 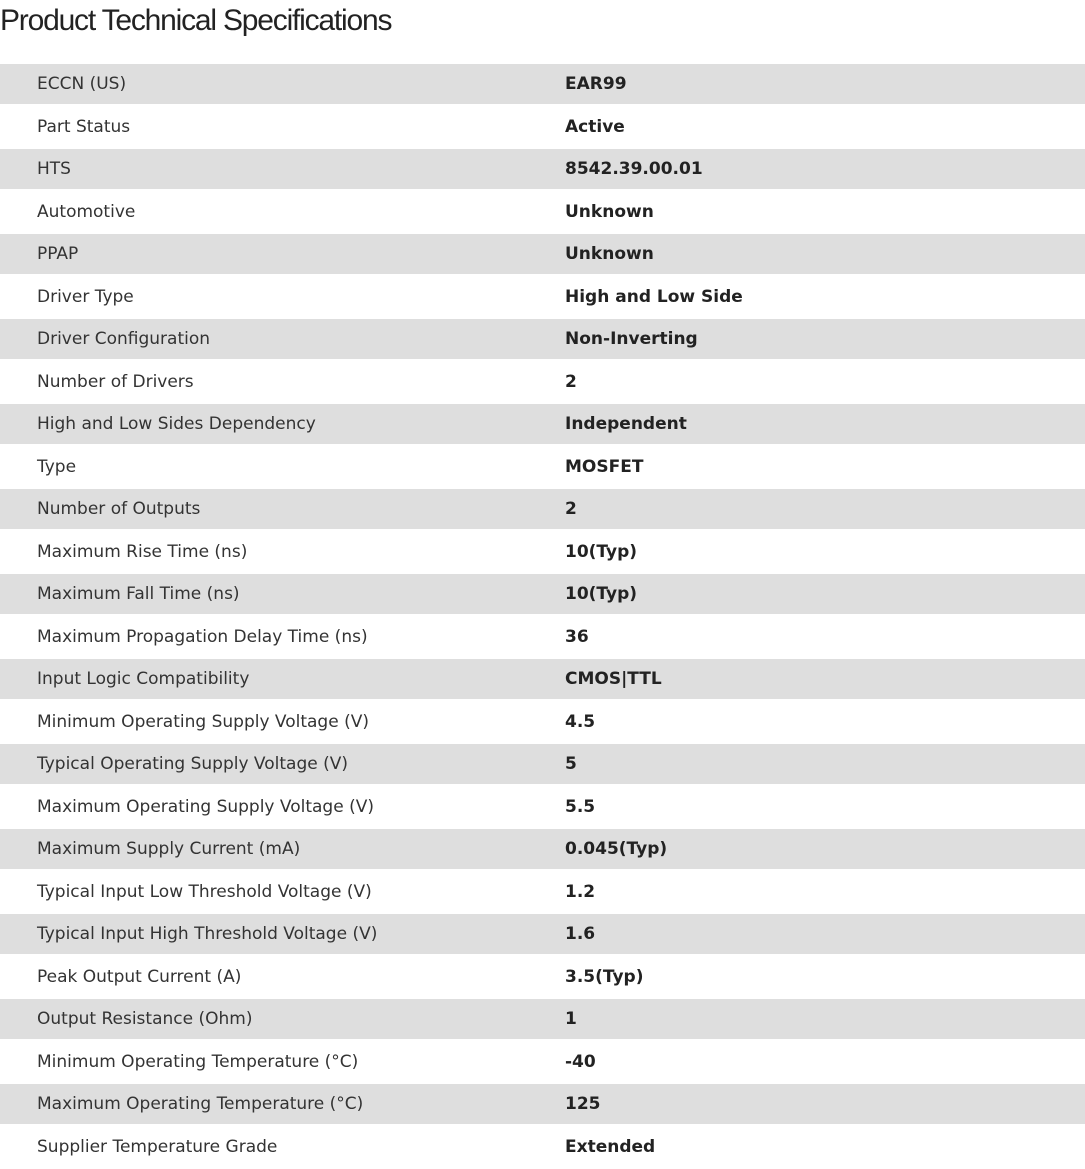 I want to click on page-title: Product Technical Specifications, so click(x=196, y=20).